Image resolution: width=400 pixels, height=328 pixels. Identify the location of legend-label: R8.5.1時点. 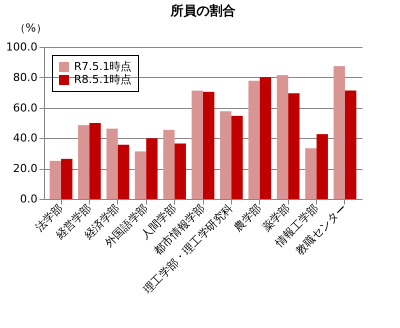
(103, 79).